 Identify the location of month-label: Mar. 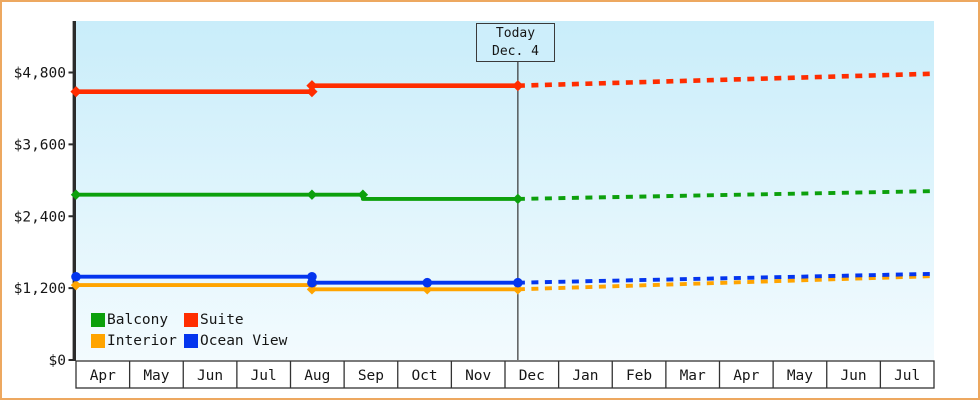
(693, 376).